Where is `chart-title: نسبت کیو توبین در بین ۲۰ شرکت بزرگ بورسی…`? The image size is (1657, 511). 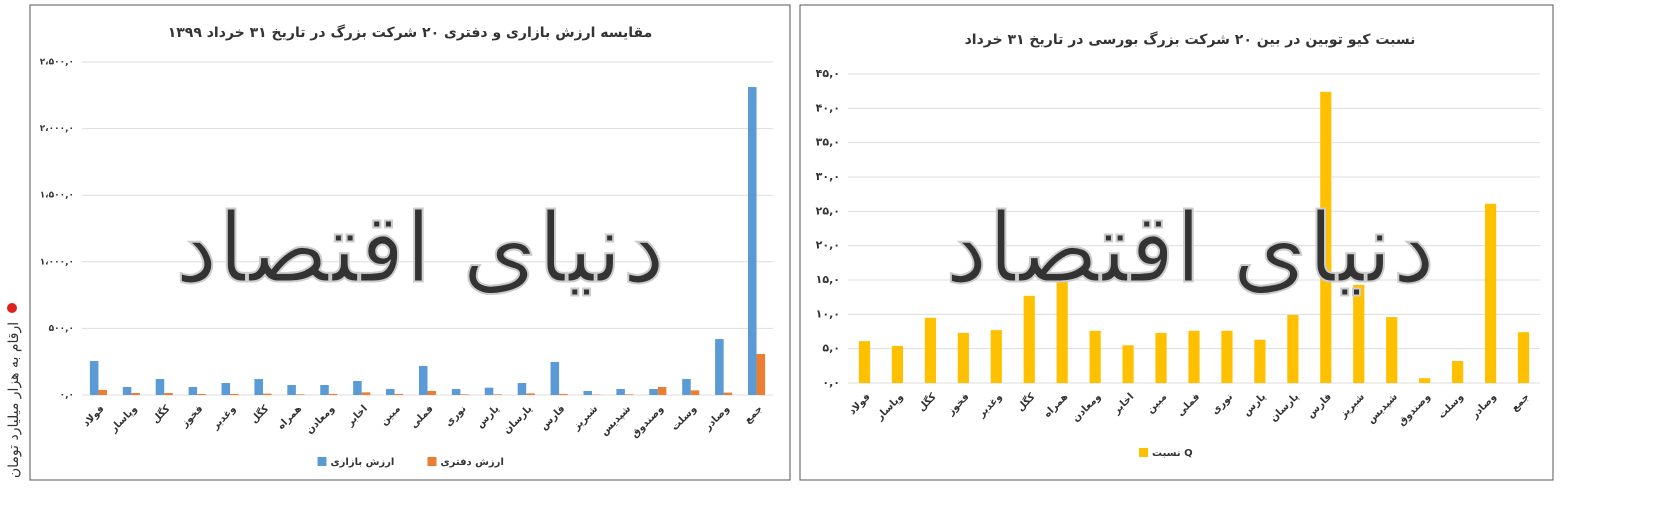
chart-title: نسبت کیو توبین در بین ۲۰ شرکت بزرگ بورسی… is located at coordinates (1190, 39).